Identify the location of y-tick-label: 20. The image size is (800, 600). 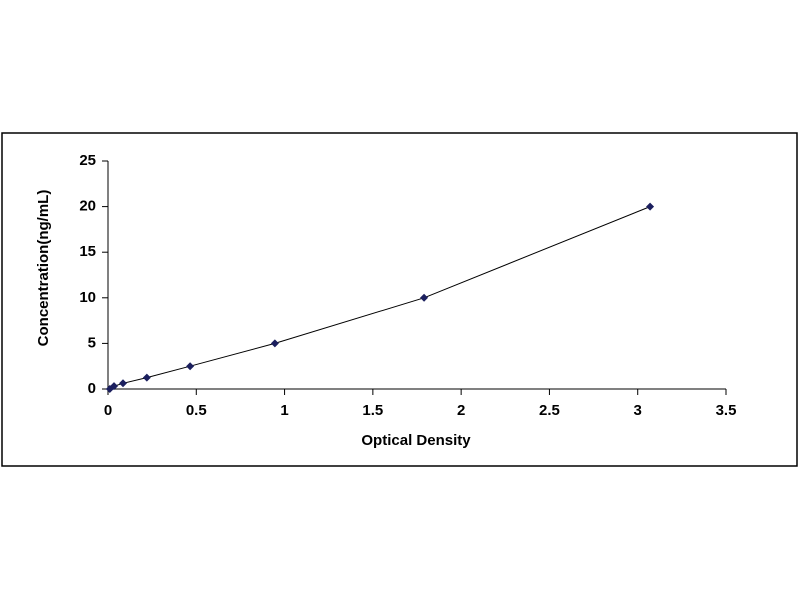
(87, 206).